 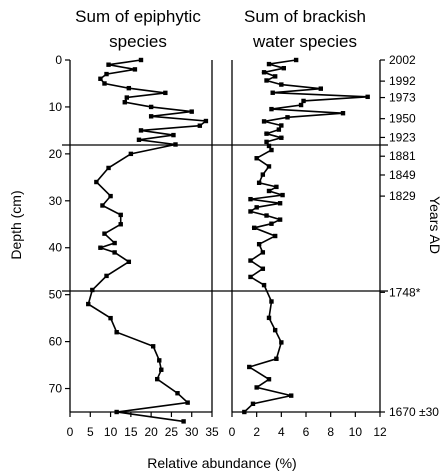 I want to click on y-tick-label: 60, so click(x=56, y=342).